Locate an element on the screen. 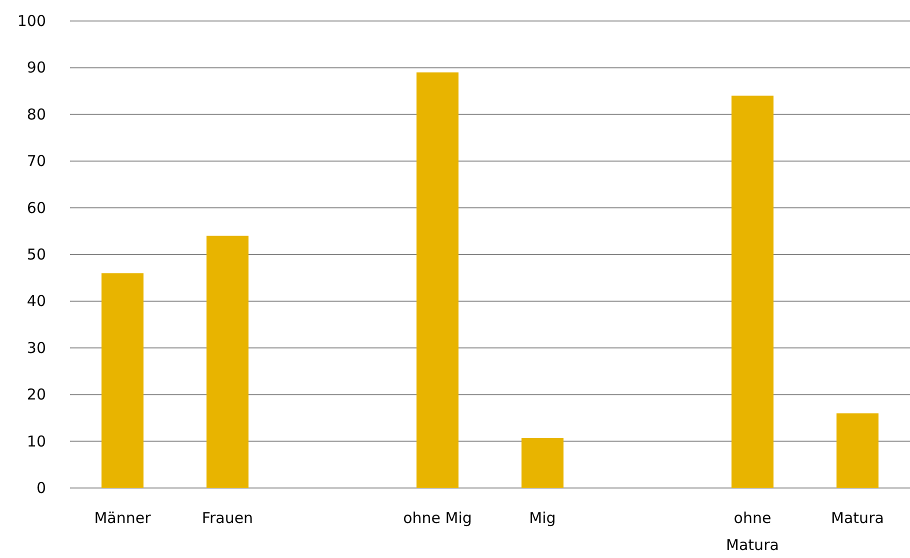 This screenshot has width=910, height=558. y-tick-label: 30 is located at coordinates (36, 347).